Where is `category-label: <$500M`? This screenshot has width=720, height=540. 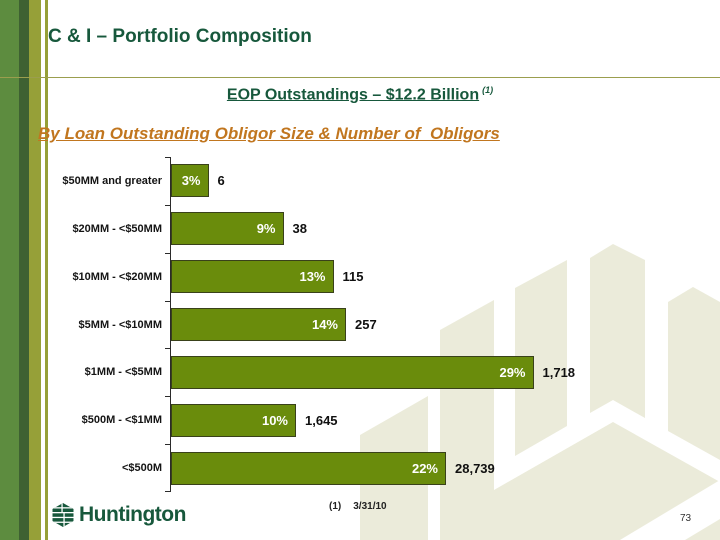 category-label: <$500M is located at coordinates (141, 468).